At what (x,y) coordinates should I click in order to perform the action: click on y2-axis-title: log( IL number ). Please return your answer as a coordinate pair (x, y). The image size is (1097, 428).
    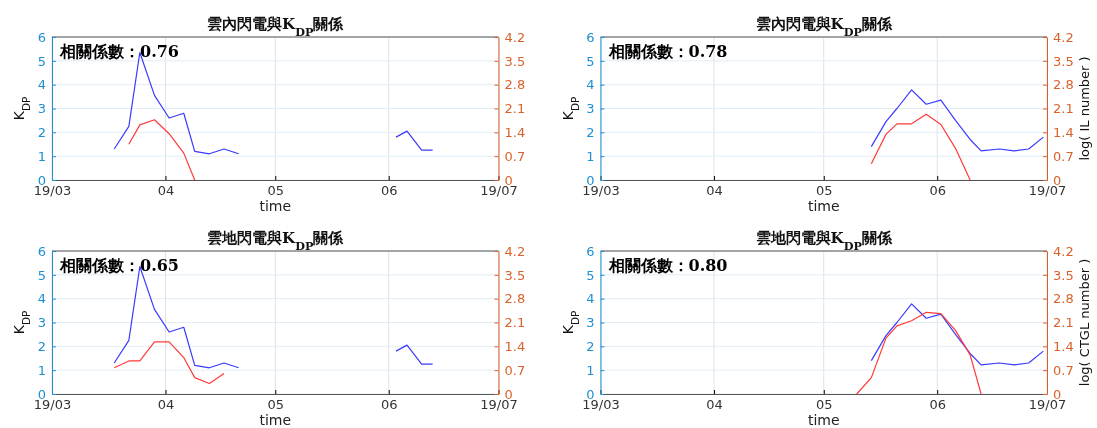
    Looking at the image, I should click on (1084, 108).